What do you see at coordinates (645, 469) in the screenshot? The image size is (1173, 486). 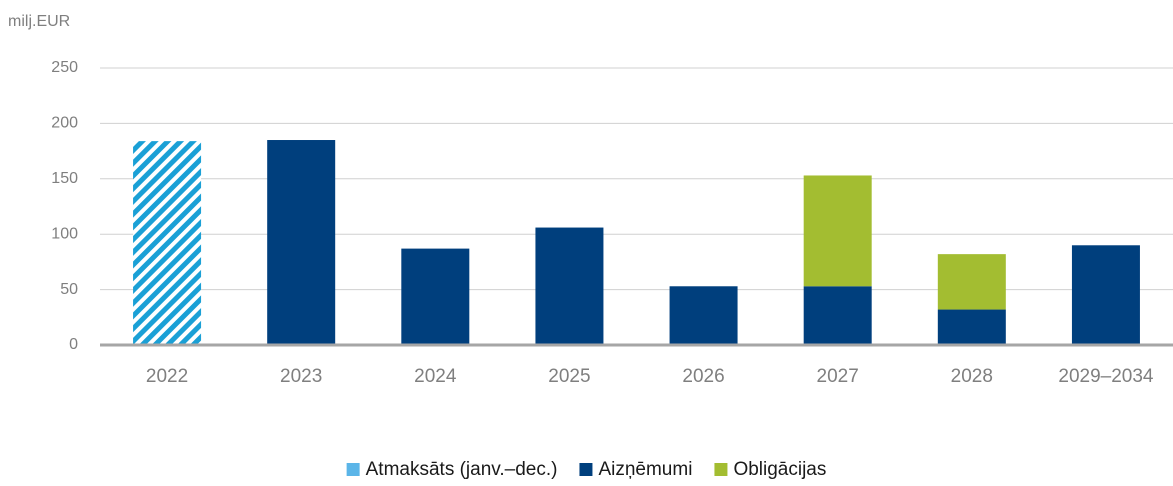 I see `legend-label: Aizņēmumi` at bounding box center [645, 469].